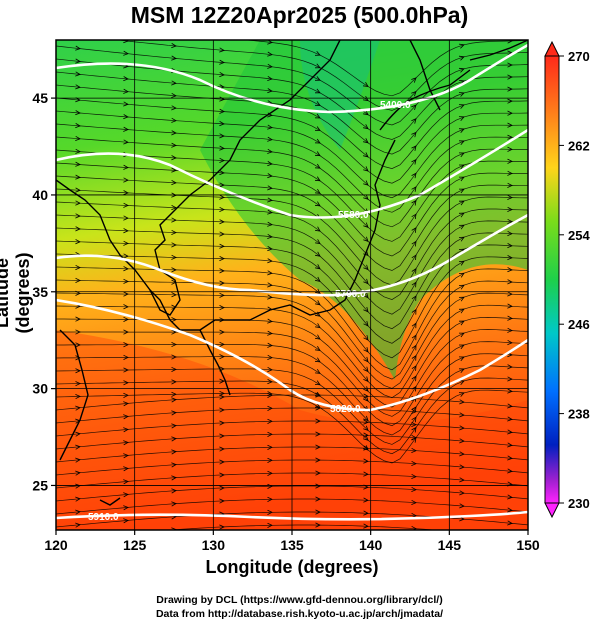 This screenshot has width=599, height=625. Describe the element at coordinates (56, 545) in the screenshot. I see `x-tick-label-120: 120` at that location.